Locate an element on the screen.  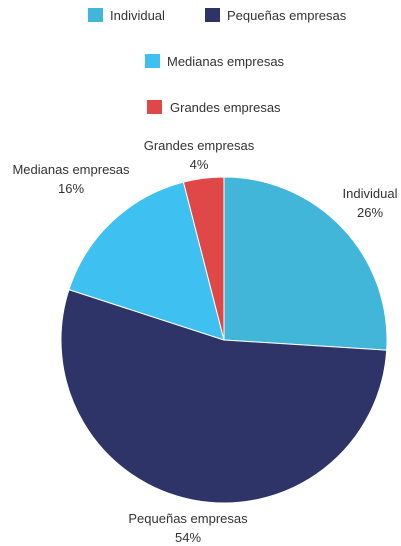
data-label-value-pequenas-empresas: 54% is located at coordinates (188, 537).